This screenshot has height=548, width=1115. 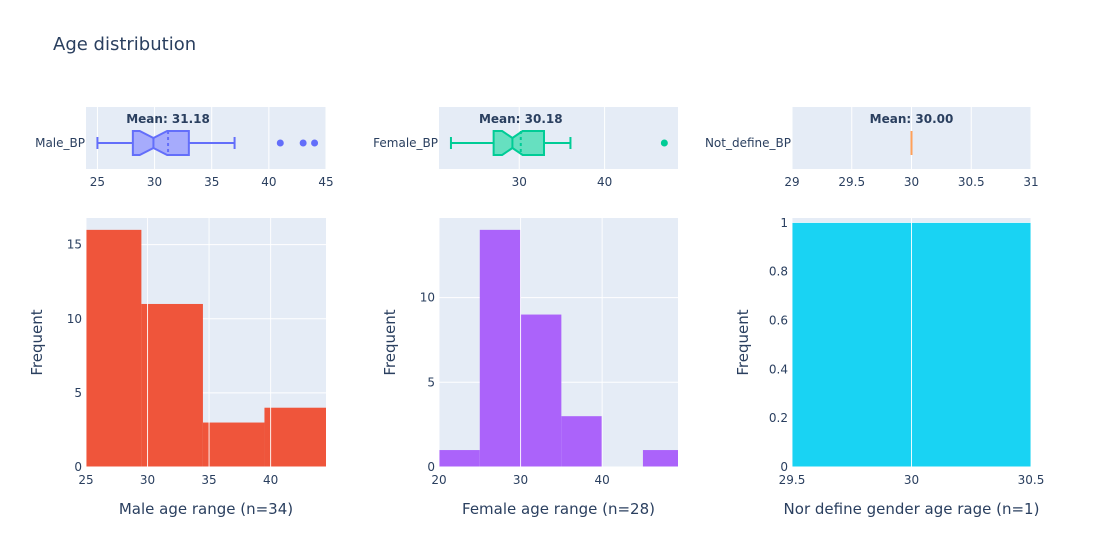 What do you see at coordinates (778, 369) in the screenshot?
I see `histogram-y-tick-label: 0.4` at bounding box center [778, 369].